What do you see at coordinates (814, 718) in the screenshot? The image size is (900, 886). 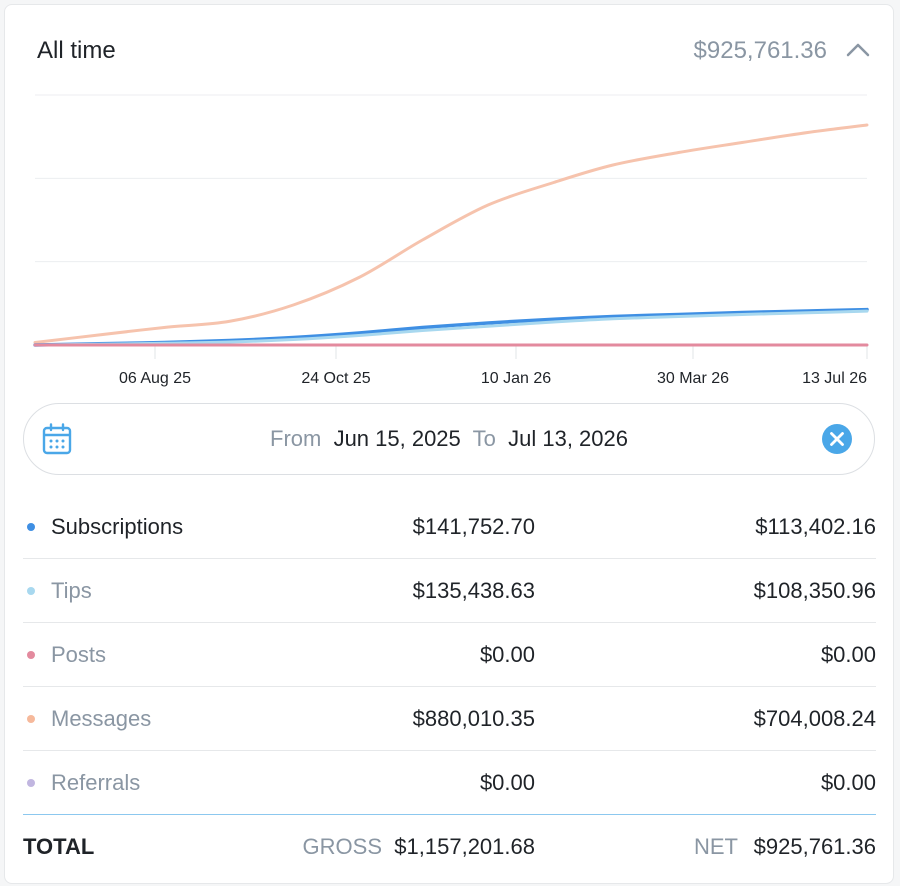 I see `row-net: $704,008.24` at bounding box center [814, 718].